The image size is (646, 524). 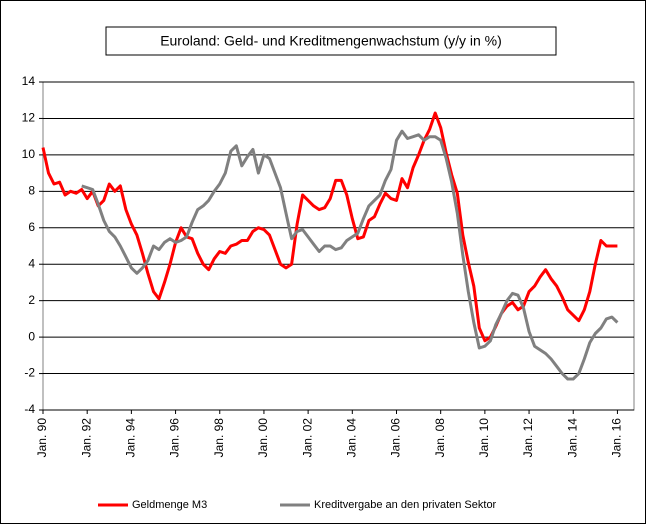 What do you see at coordinates (528, 438) in the screenshot?
I see `x-tick-label: Jan. 12` at bounding box center [528, 438].